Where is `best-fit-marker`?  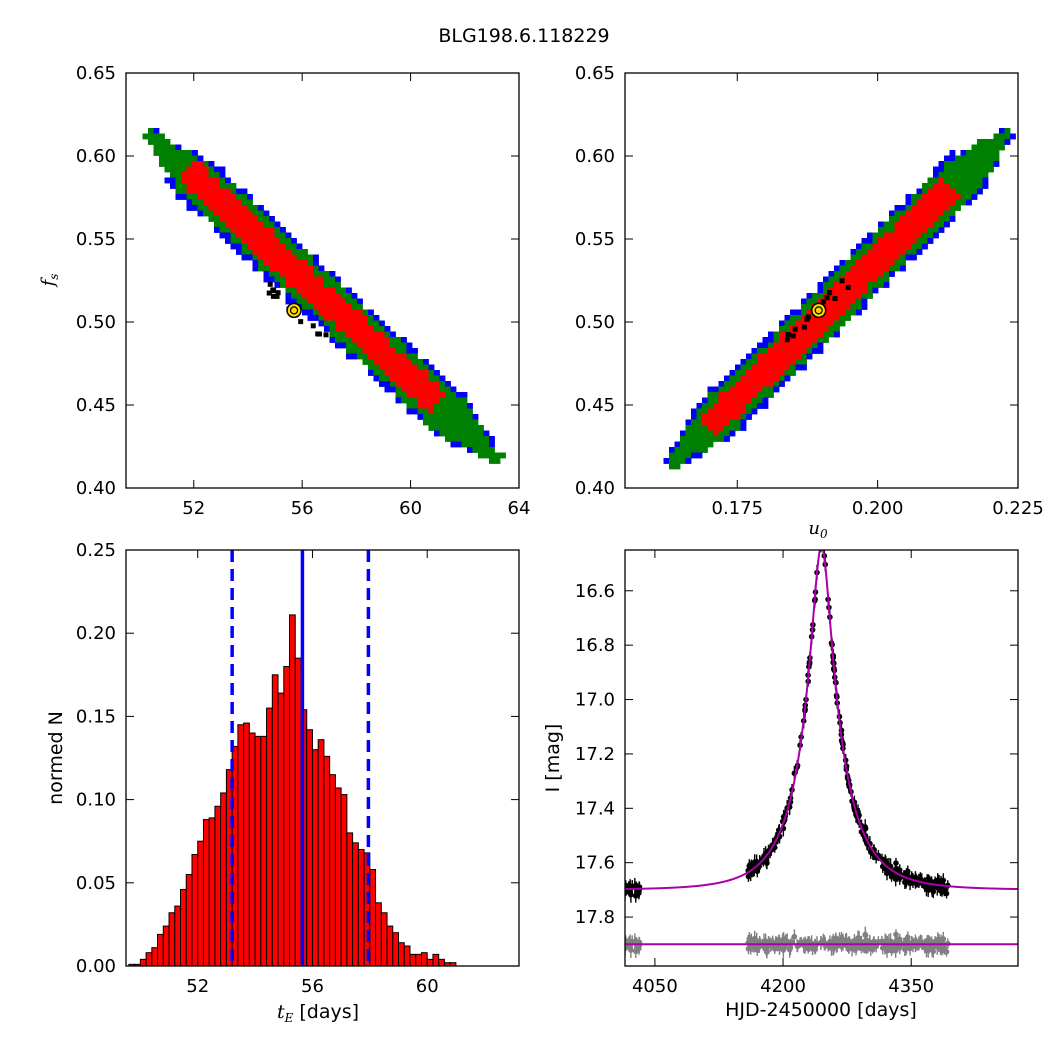 best-fit-marker is located at coordinates (818, 310).